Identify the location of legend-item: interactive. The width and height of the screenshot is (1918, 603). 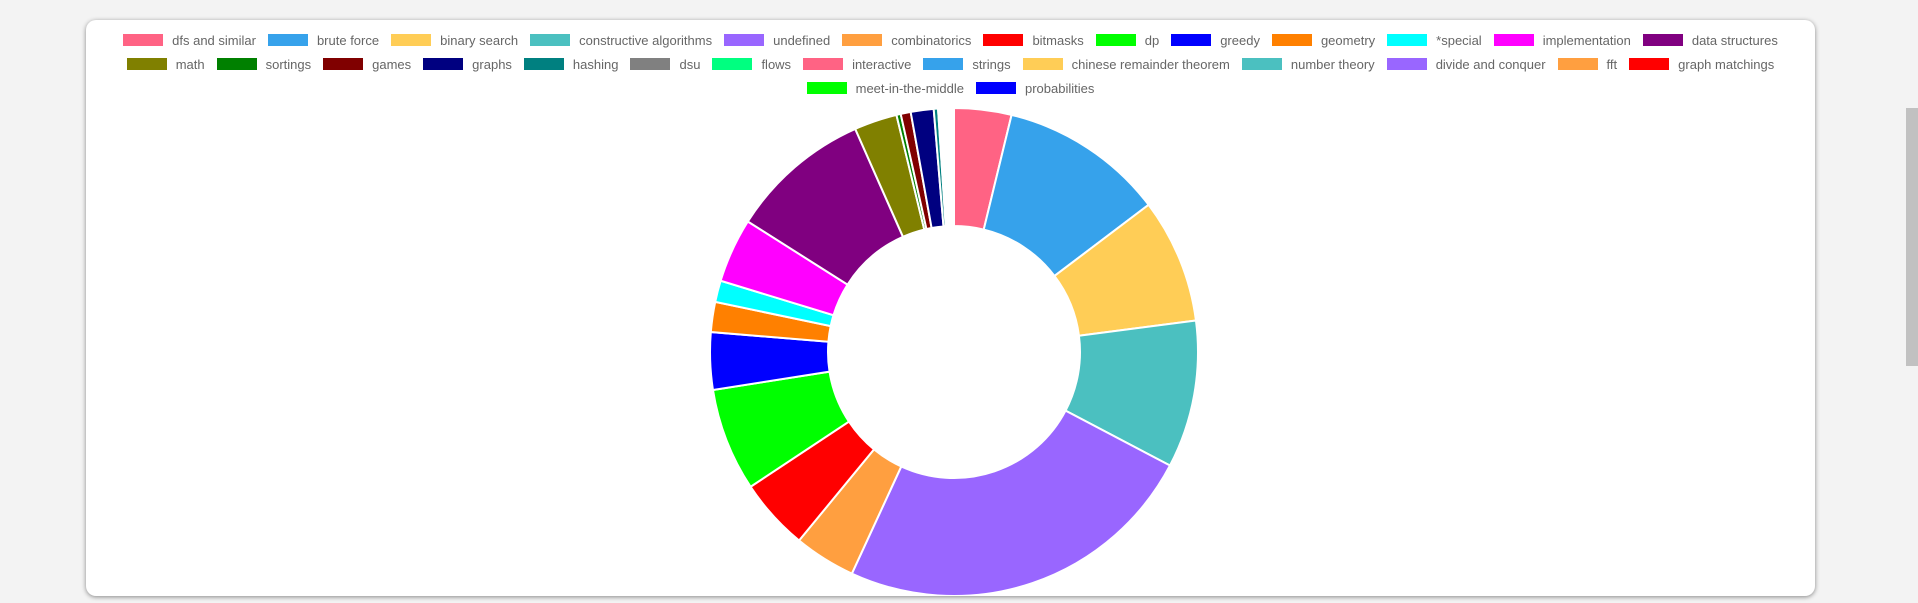
(857, 64).